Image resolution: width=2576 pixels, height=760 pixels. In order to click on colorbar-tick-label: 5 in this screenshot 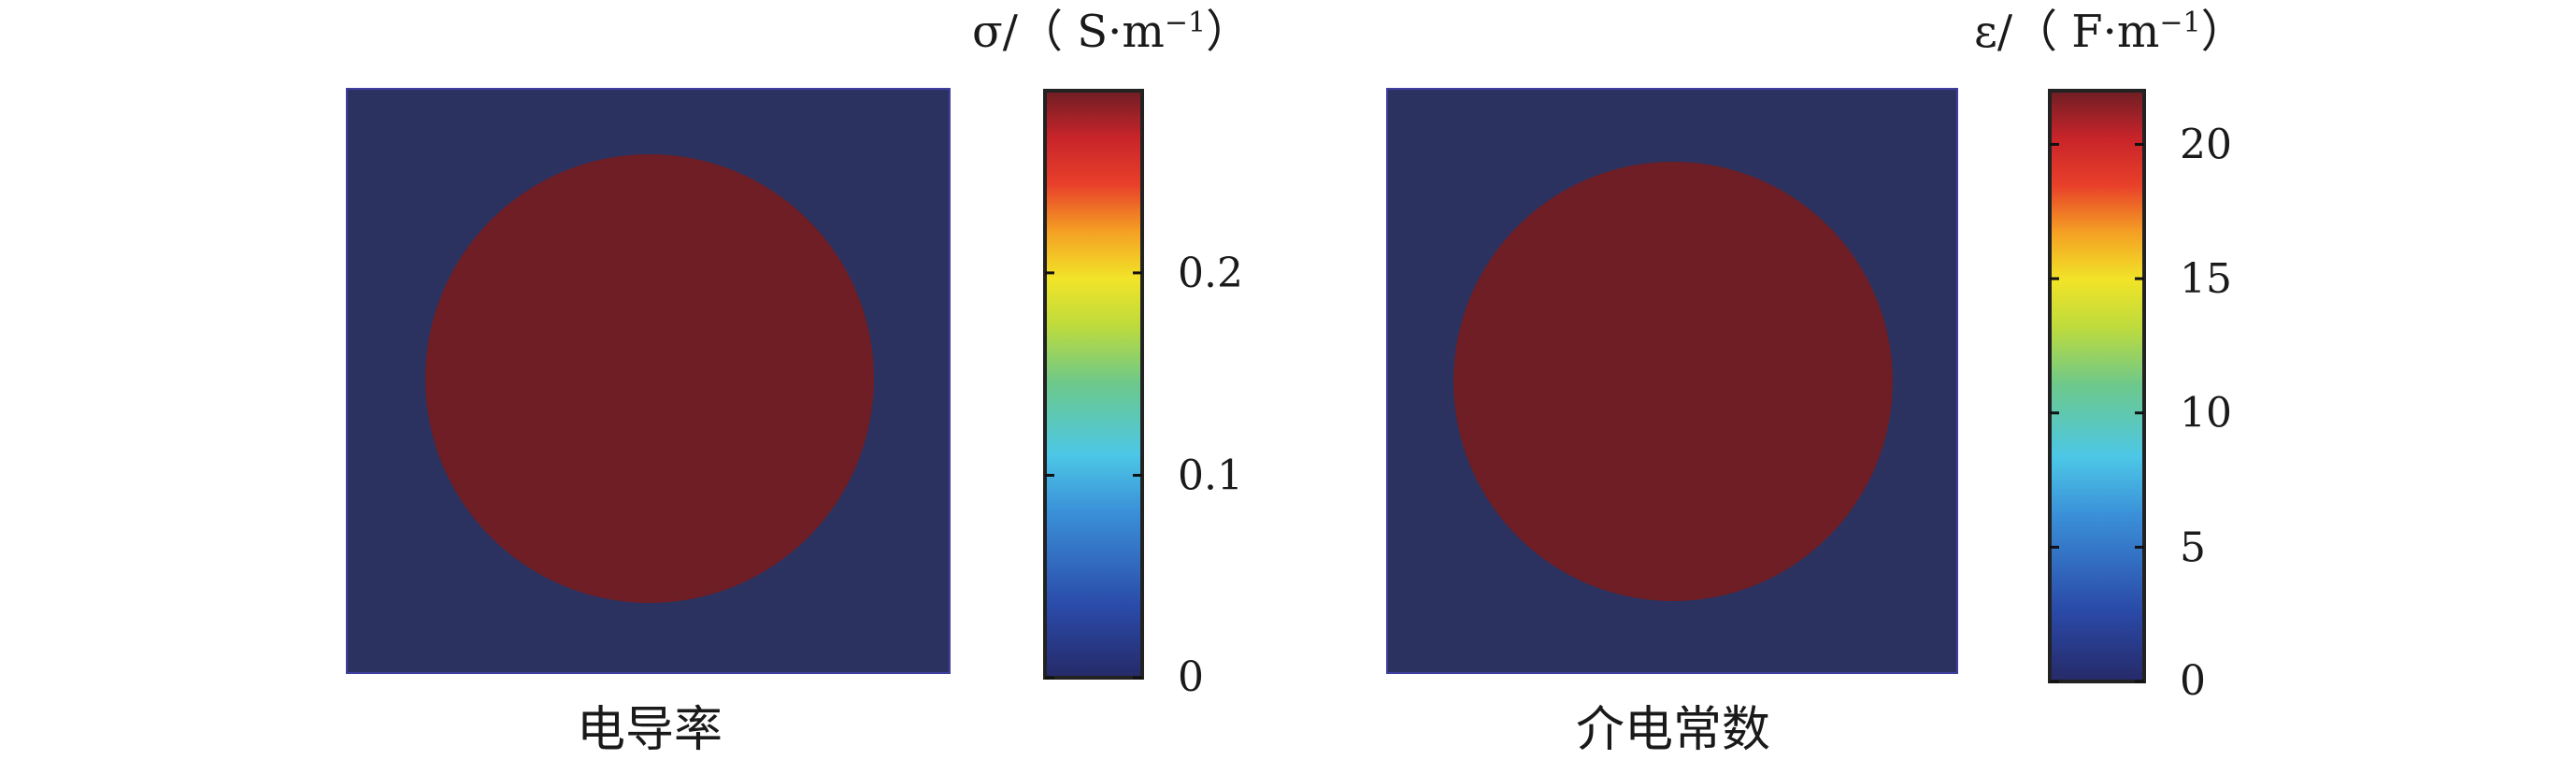, I will do `click(2193, 547)`.